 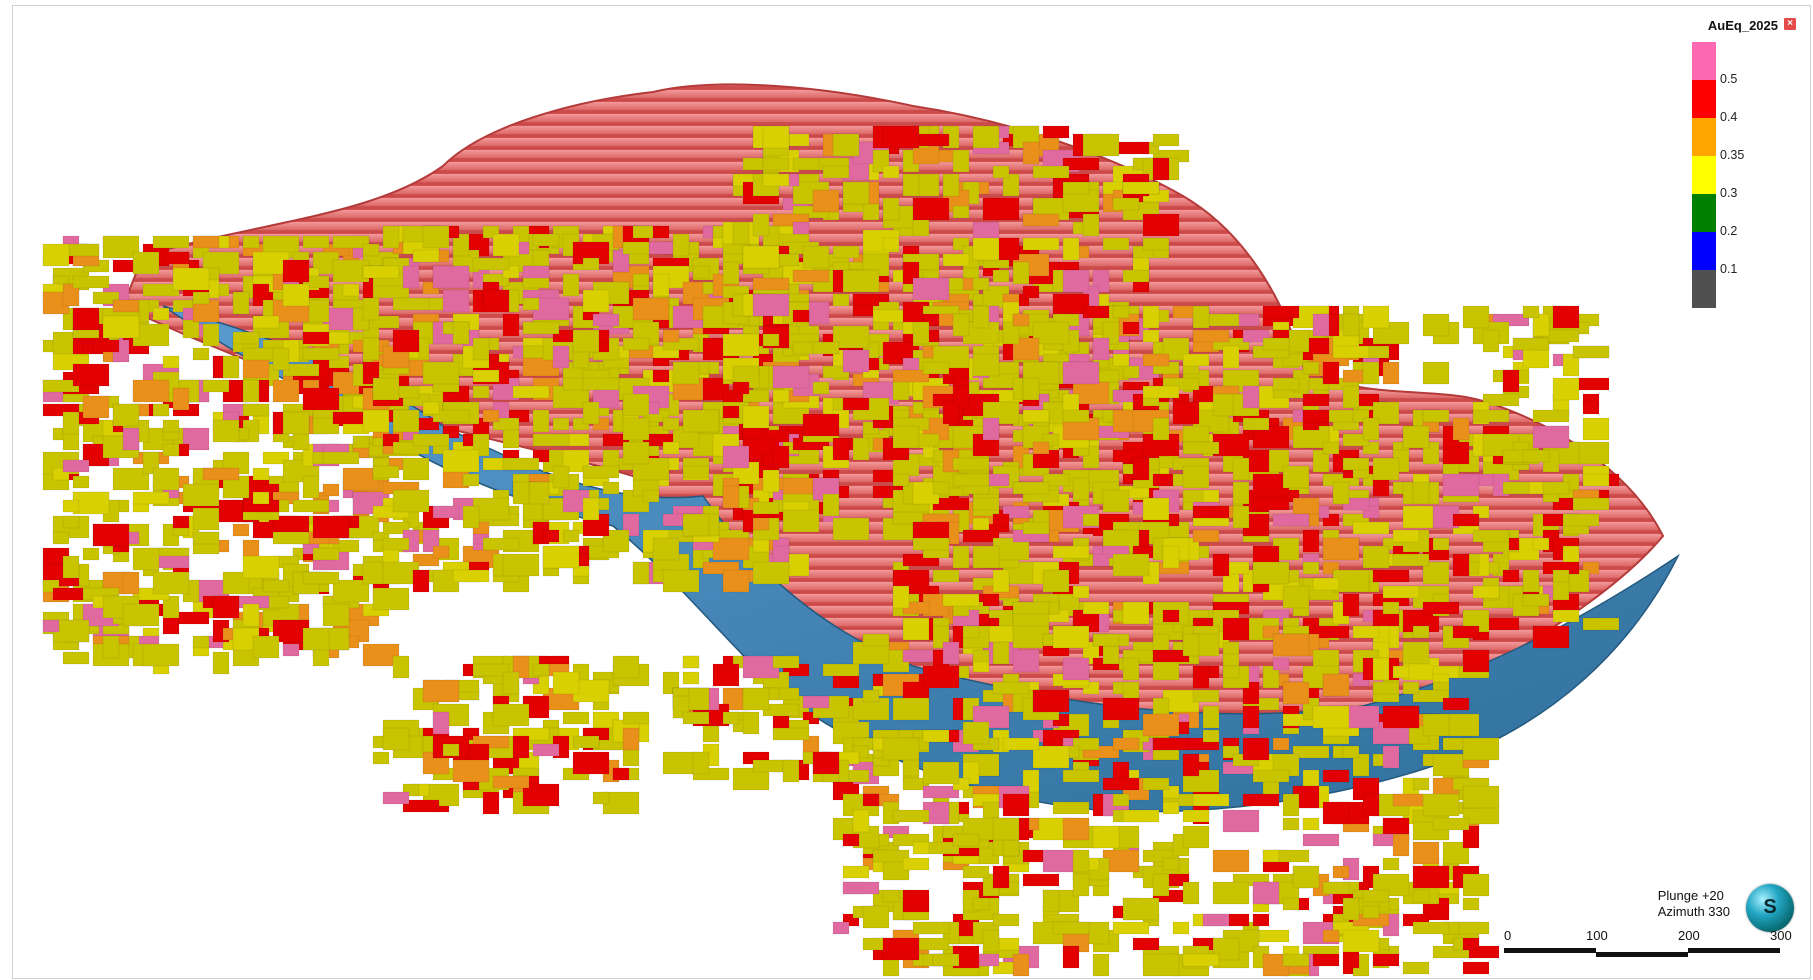 What do you see at coordinates (1770, 908) in the screenshot?
I see `orientation-compass-icon: S` at bounding box center [1770, 908].